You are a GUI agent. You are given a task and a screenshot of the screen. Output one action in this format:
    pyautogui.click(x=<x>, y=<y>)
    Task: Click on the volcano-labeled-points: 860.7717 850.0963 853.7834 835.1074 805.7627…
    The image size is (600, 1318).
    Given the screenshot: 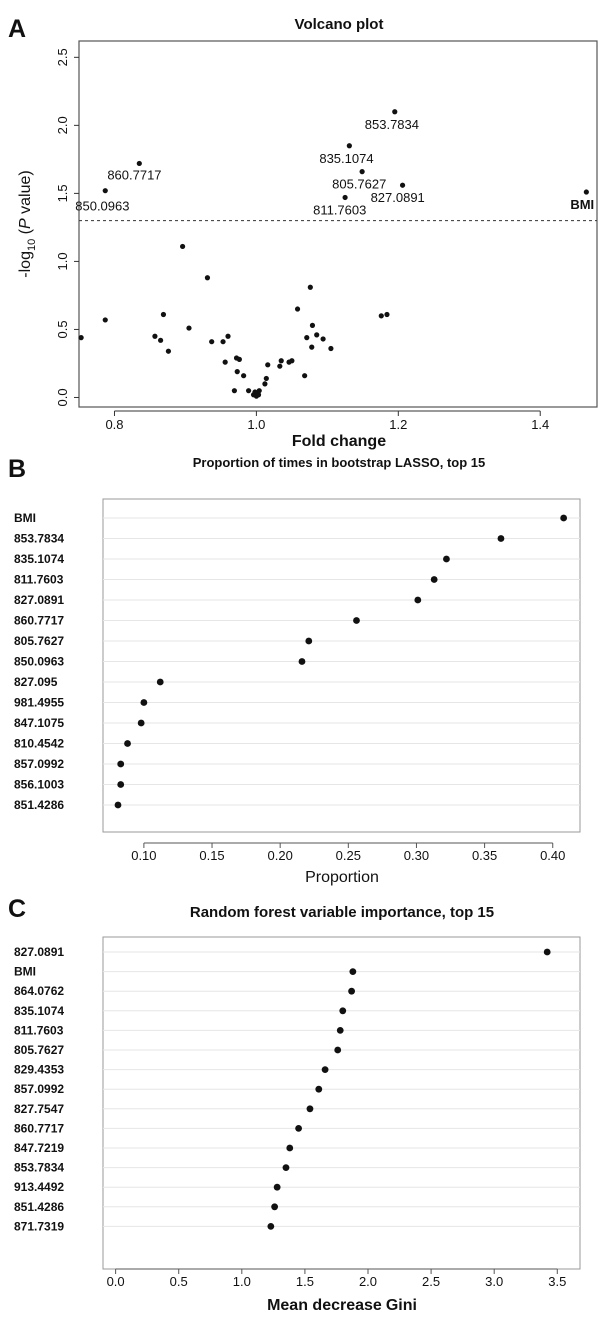 What is the action you would take?
    pyautogui.click(x=334, y=163)
    